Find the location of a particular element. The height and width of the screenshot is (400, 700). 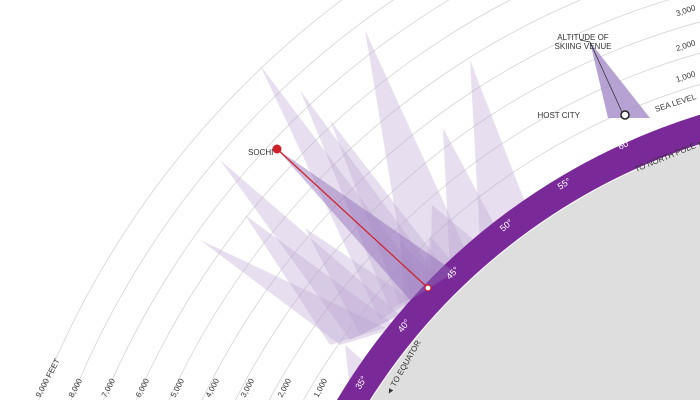

altitude-label: 5,000 is located at coordinates (178, 388).